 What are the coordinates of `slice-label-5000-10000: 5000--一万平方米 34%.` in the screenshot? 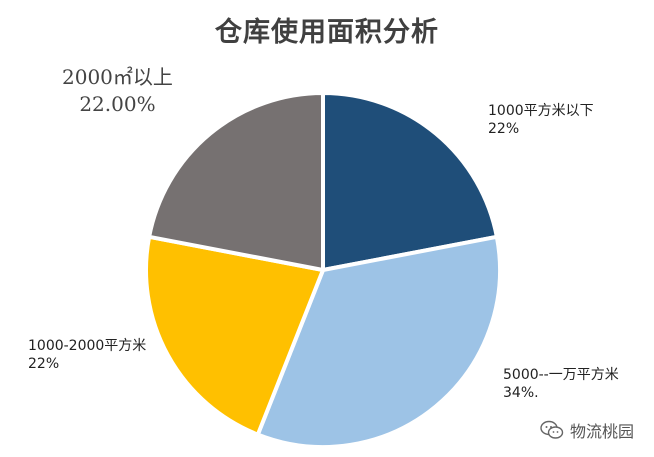 It's located at (561, 384).